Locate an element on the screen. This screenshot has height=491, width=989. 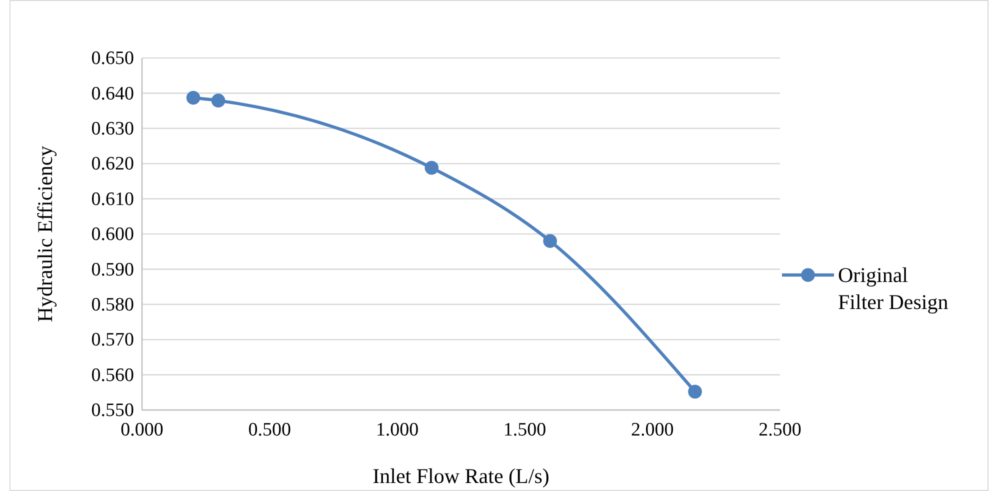
y-tick-label: 0.610 is located at coordinates (112, 199).